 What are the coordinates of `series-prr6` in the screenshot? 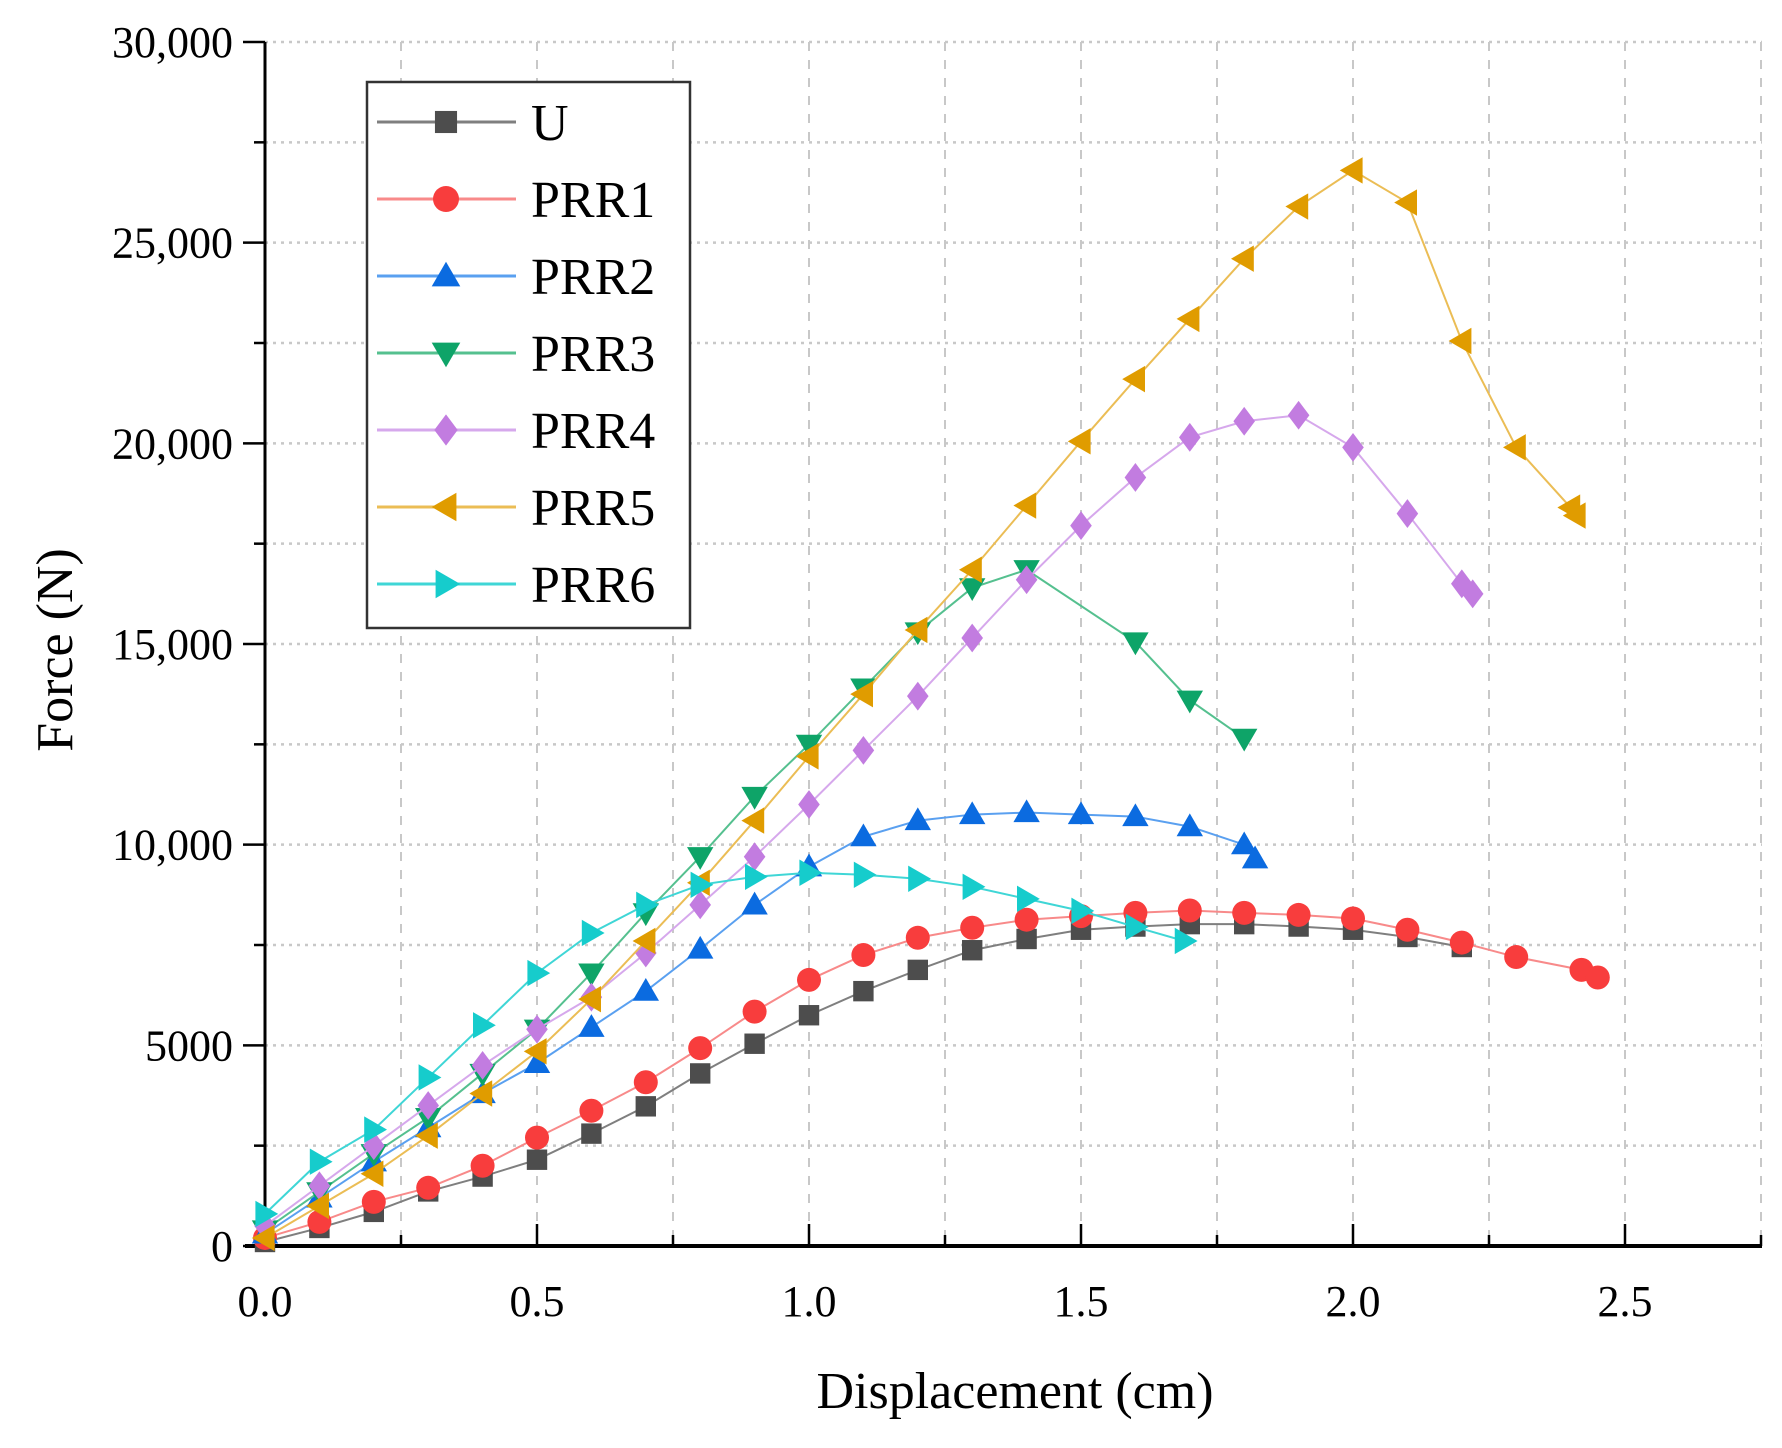 It's located at (726, 1043).